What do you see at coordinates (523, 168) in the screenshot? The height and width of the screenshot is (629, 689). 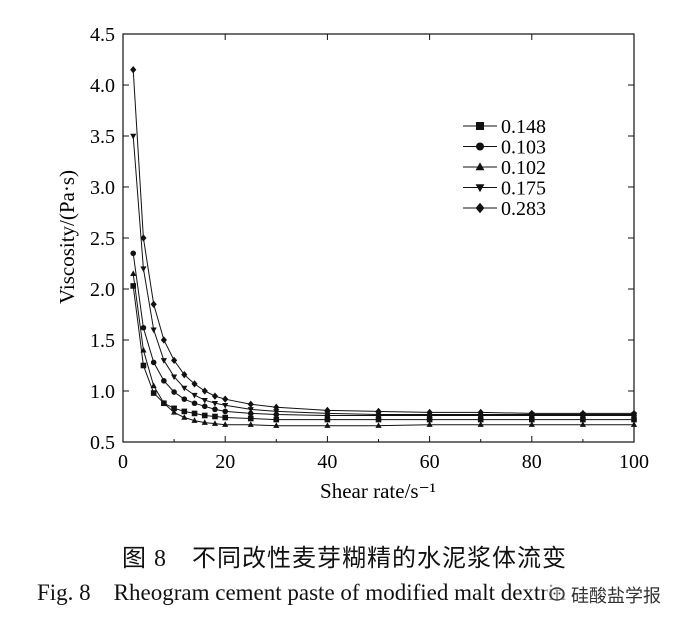 I see `legend-label: 0.102` at bounding box center [523, 168].